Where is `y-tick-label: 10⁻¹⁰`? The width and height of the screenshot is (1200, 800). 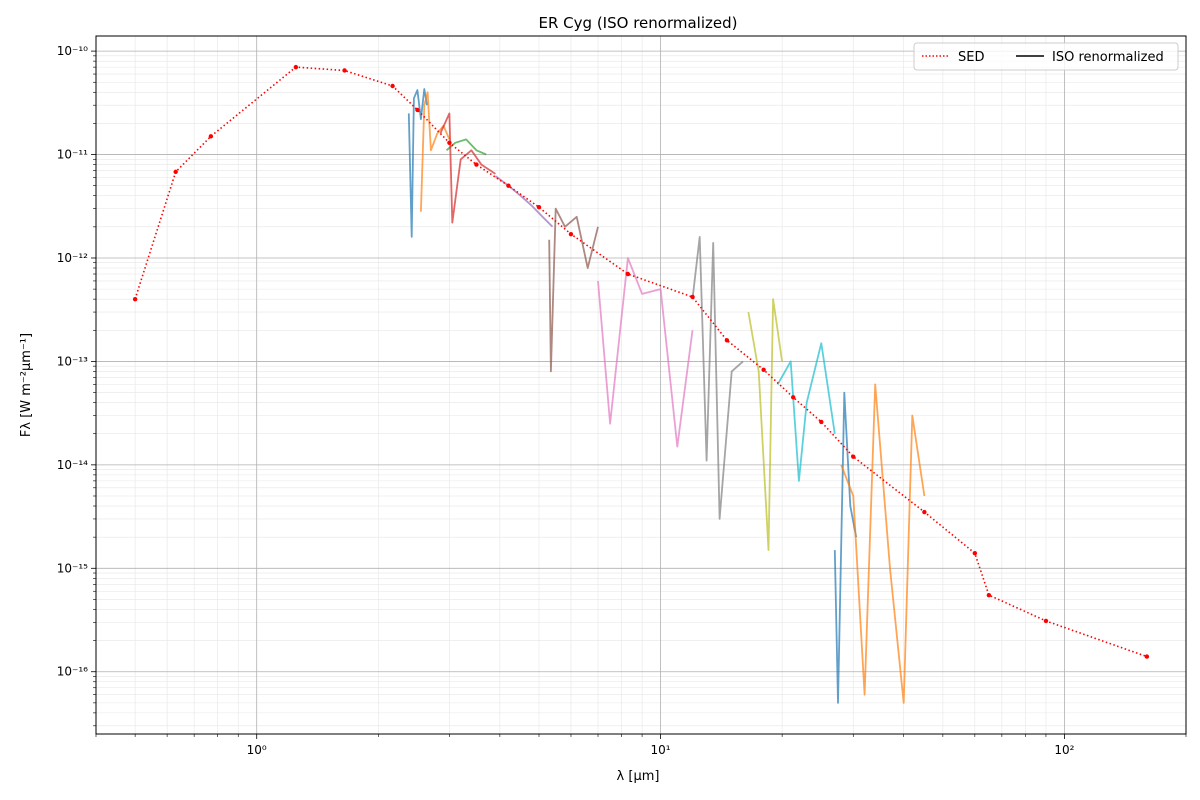
y-tick-label: 10⁻¹⁰ is located at coordinates (72, 51).